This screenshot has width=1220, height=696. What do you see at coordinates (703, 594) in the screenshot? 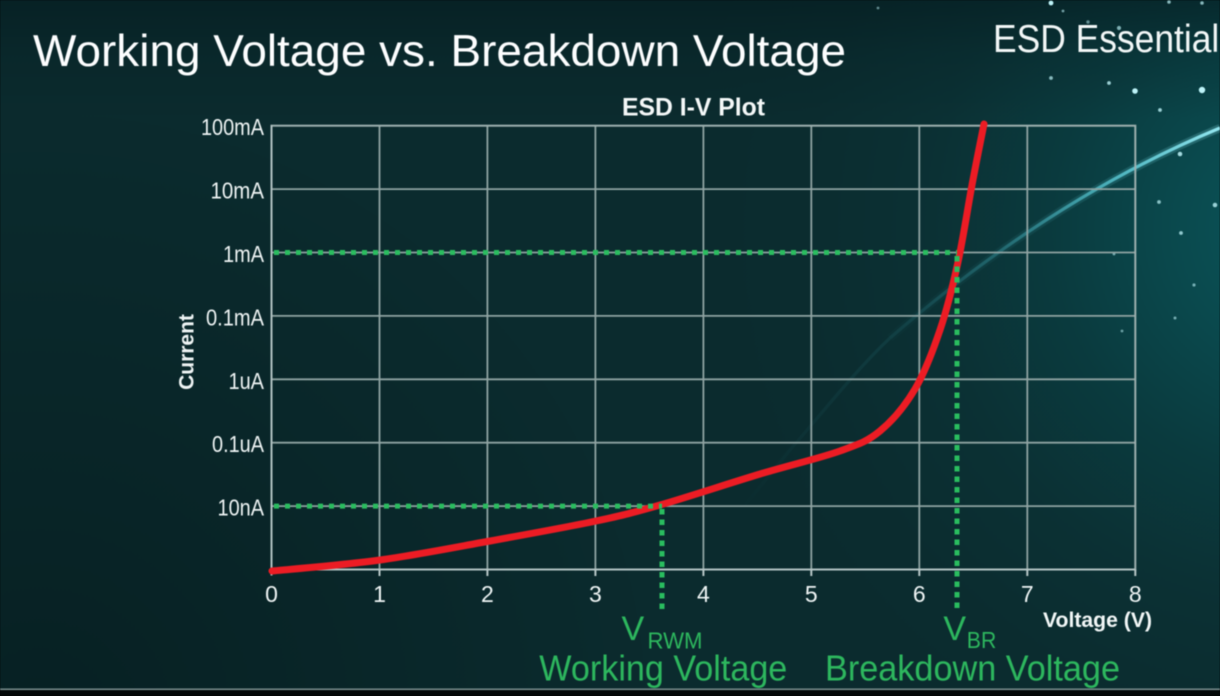
I see `svg-text: 4` at bounding box center [703, 594].